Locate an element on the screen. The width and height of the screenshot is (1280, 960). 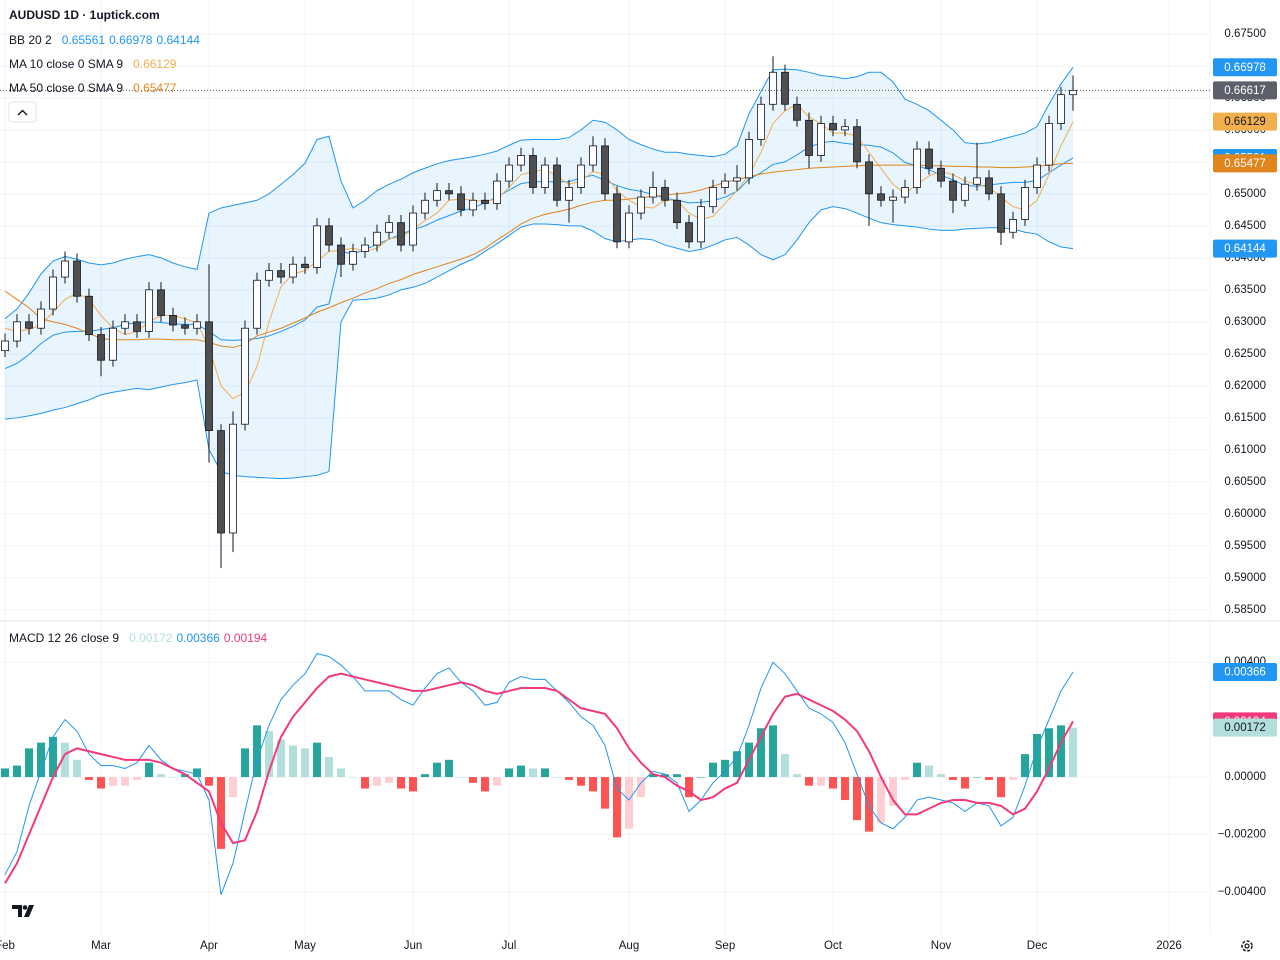
axis-badge-label: 0.66129 is located at coordinates (1245, 122).